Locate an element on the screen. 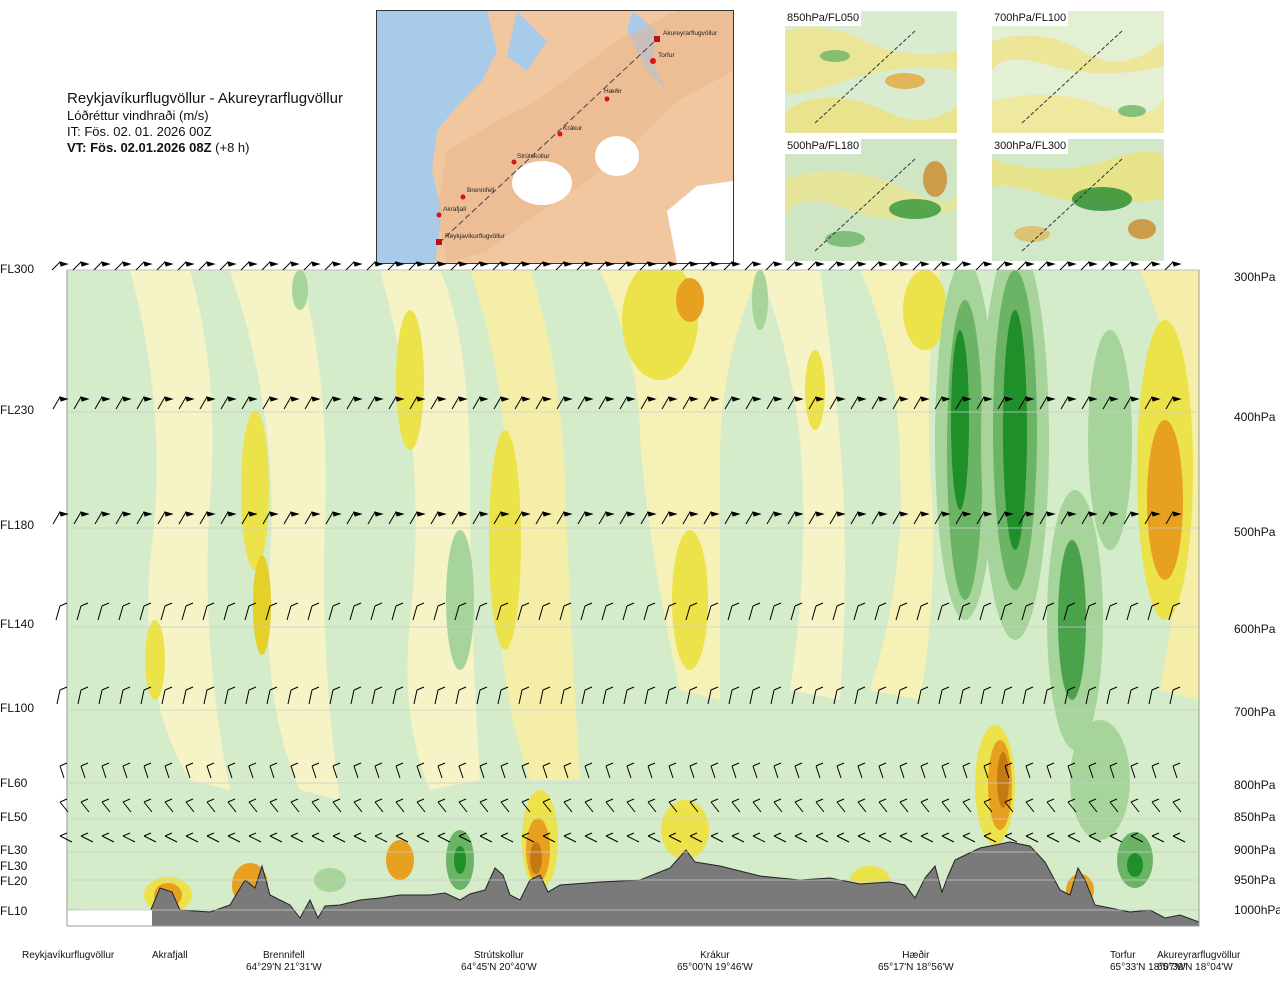 This screenshot has height=981, width=1280. fl-label: FL60 is located at coordinates (14, 783).